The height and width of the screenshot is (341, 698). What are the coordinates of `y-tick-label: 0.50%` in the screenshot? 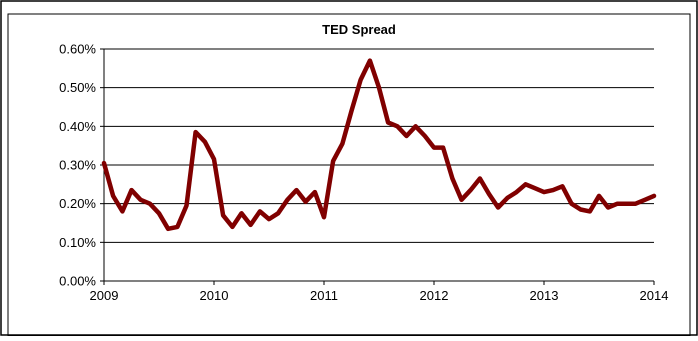 It's located at (77, 87).